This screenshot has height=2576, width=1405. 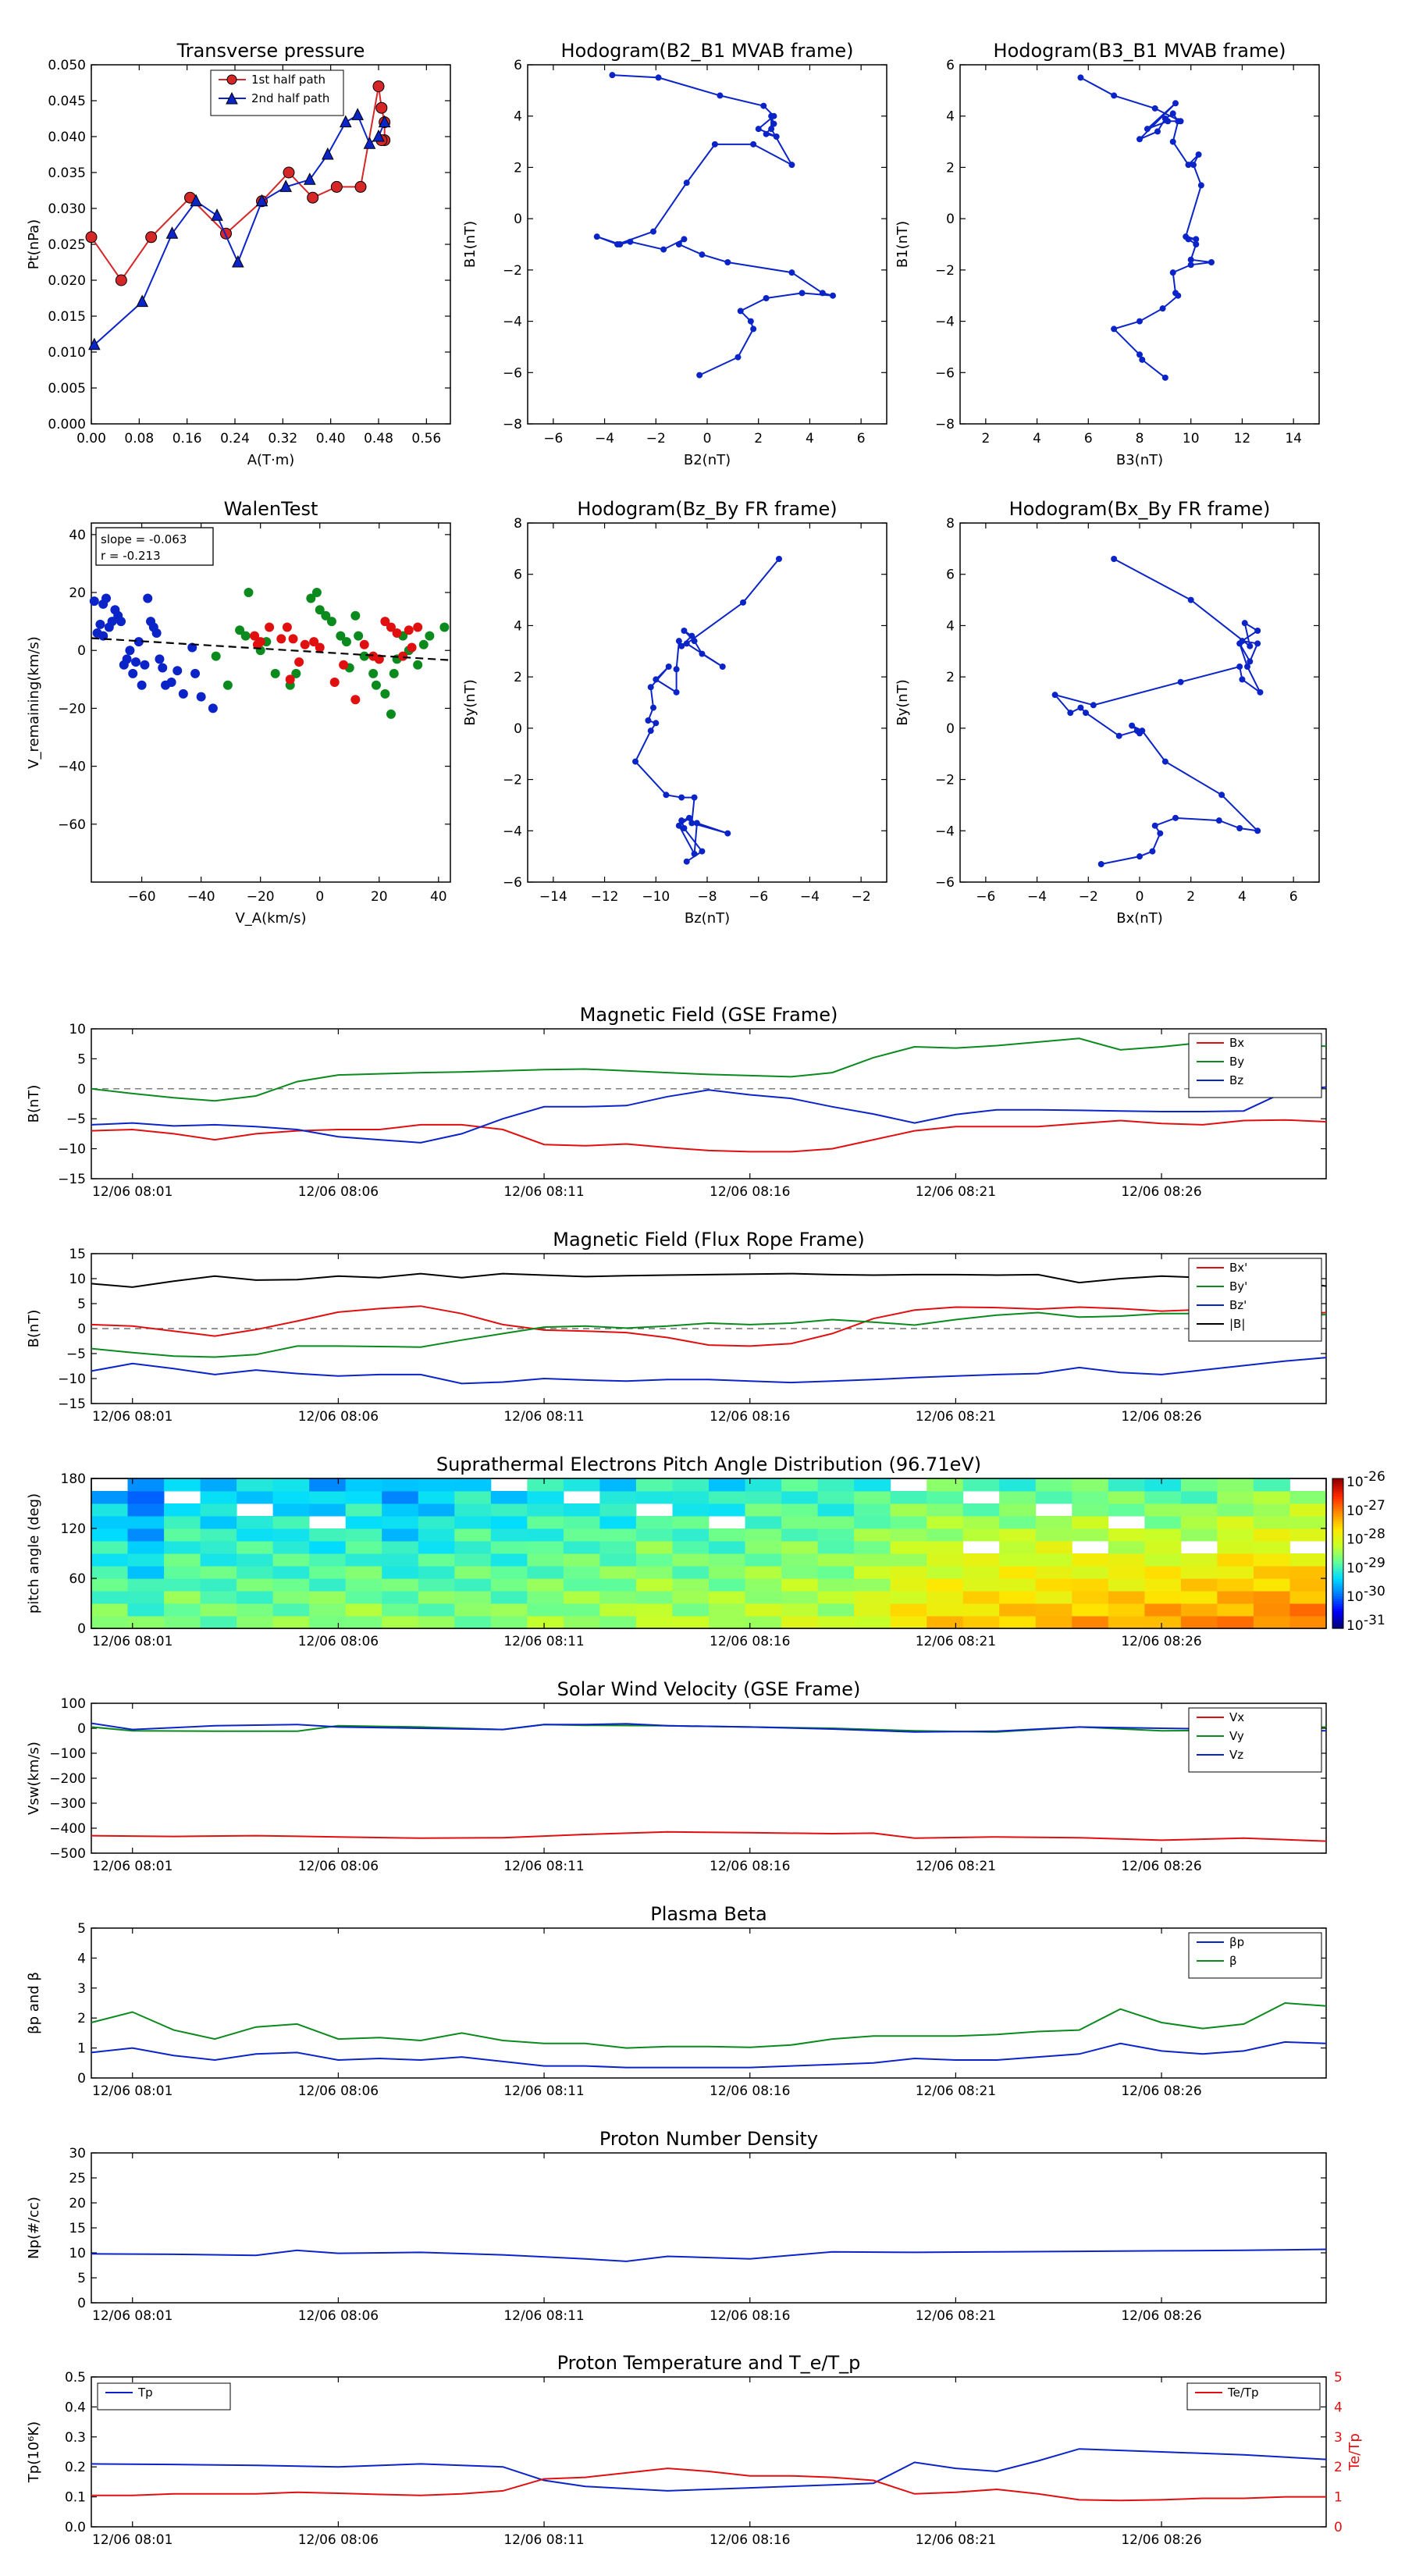 What do you see at coordinates (270, 51) in the screenshot?
I see `tp-title: Transverse pressure` at bounding box center [270, 51].